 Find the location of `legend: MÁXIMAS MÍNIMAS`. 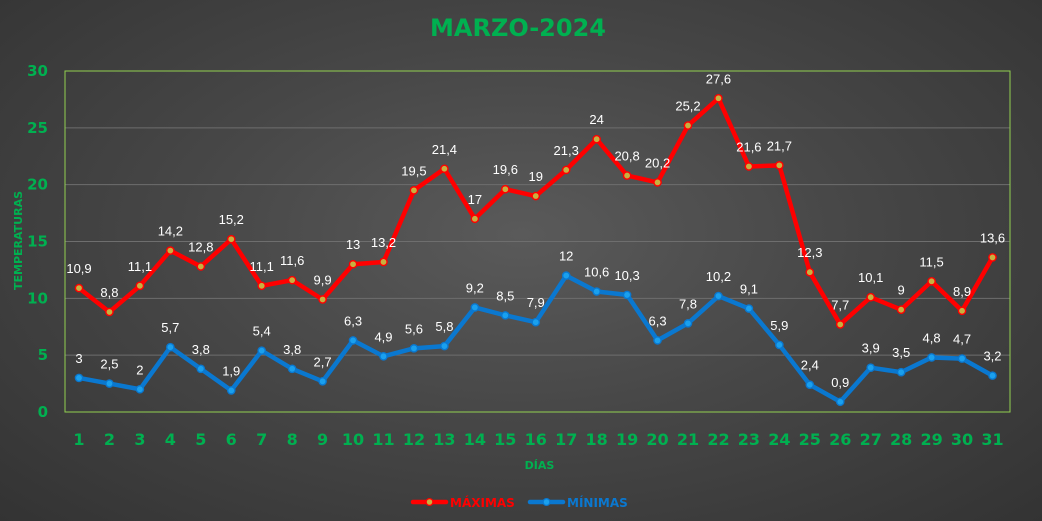

legend: MÁXIMAS MÍNIMAS is located at coordinates (519, 502).